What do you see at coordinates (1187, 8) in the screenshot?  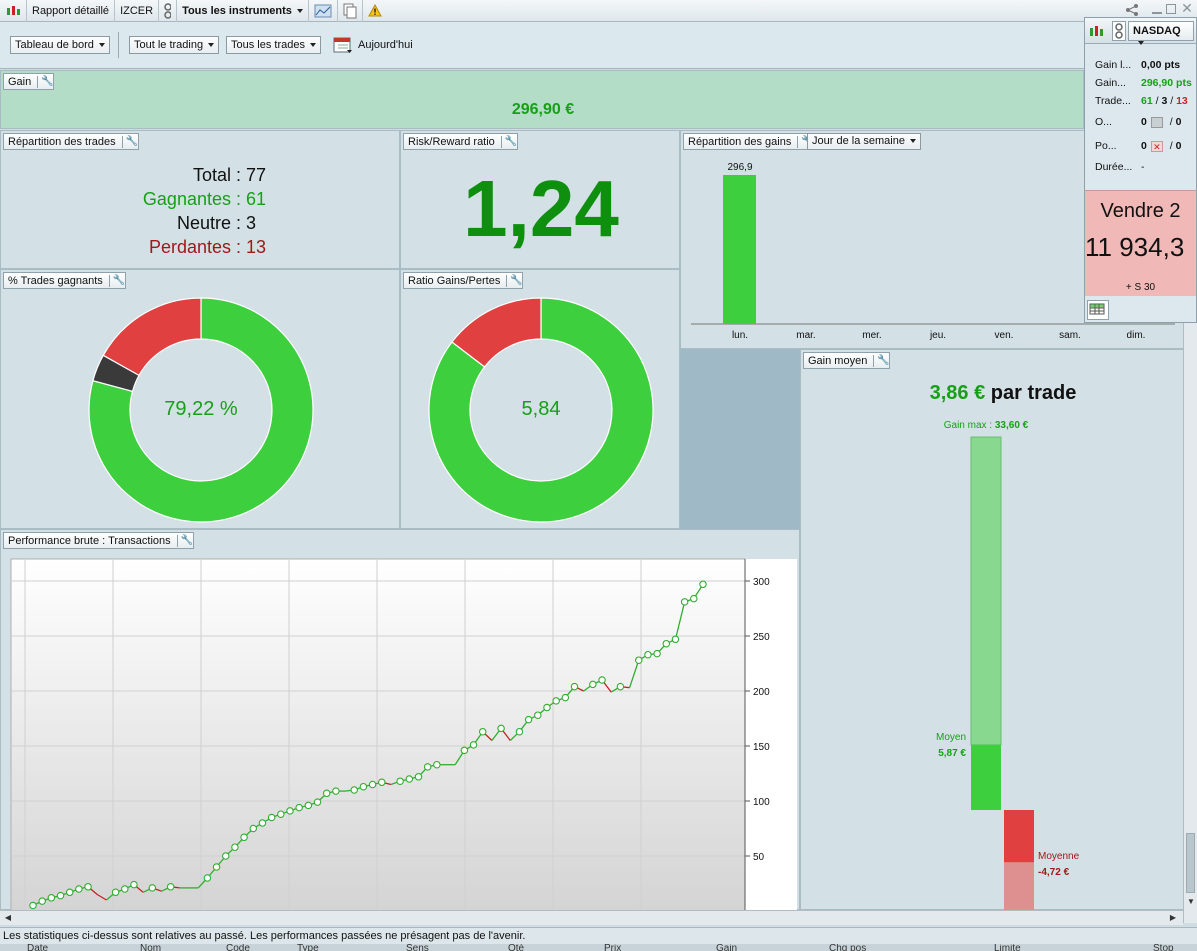 I see `close-icon: ✕` at bounding box center [1187, 8].